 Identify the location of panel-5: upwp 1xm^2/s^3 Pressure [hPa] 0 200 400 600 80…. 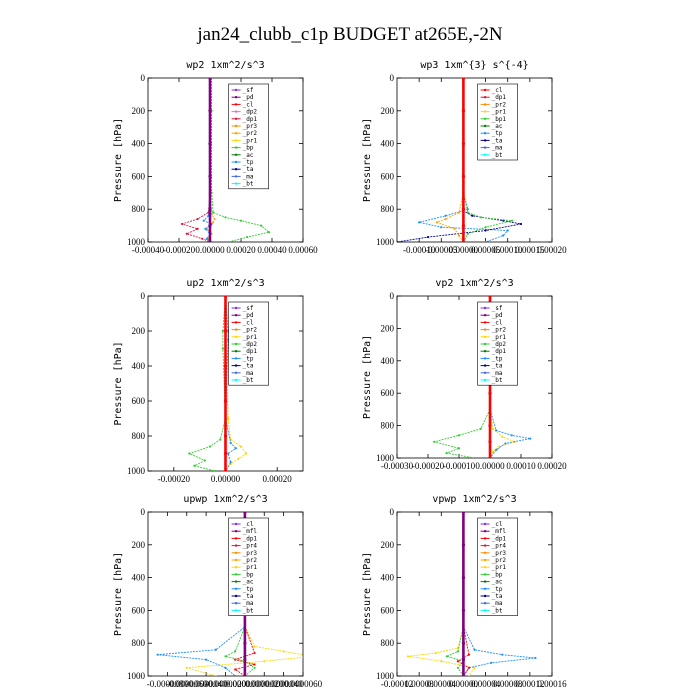
(218, 591).